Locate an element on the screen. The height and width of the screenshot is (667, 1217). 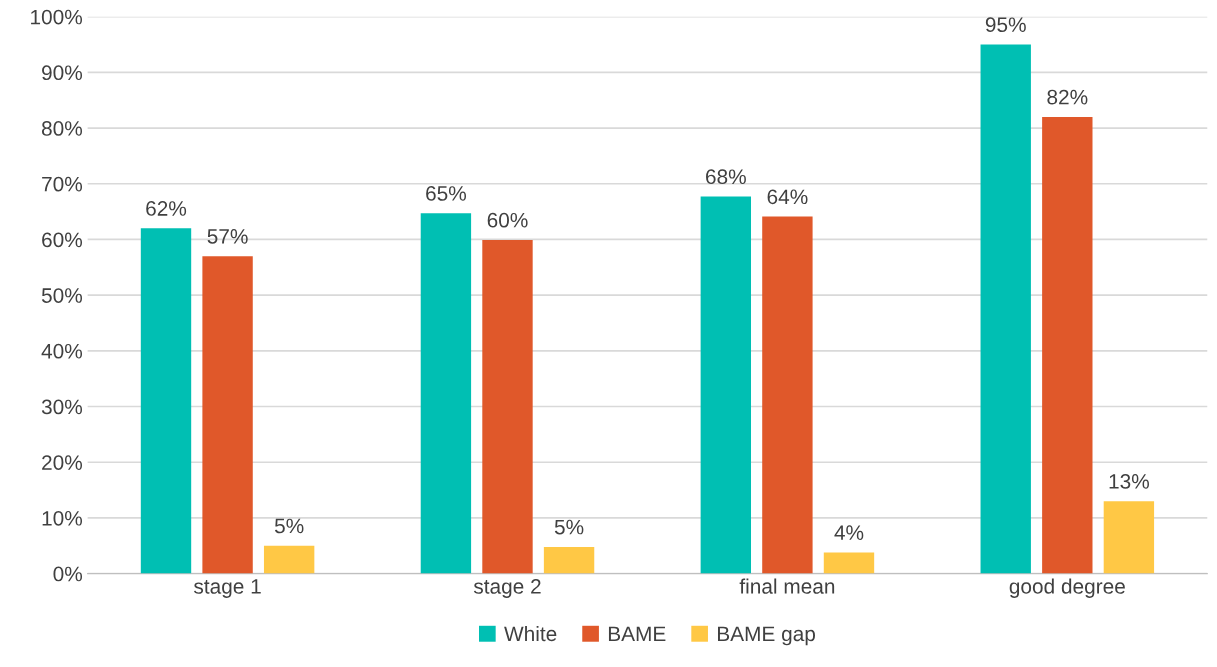
x-tick-label: stage 2 is located at coordinates (507, 588).